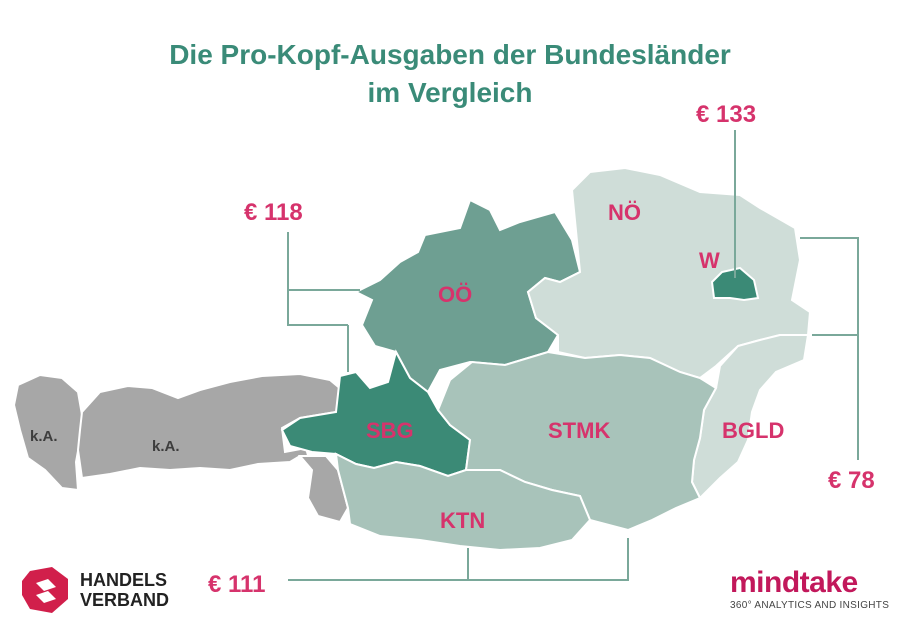 The image size is (900, 623). Describe the element at coordinates (166, 446) in the screenshot. I see `label-tirol: k.A.` at that location.